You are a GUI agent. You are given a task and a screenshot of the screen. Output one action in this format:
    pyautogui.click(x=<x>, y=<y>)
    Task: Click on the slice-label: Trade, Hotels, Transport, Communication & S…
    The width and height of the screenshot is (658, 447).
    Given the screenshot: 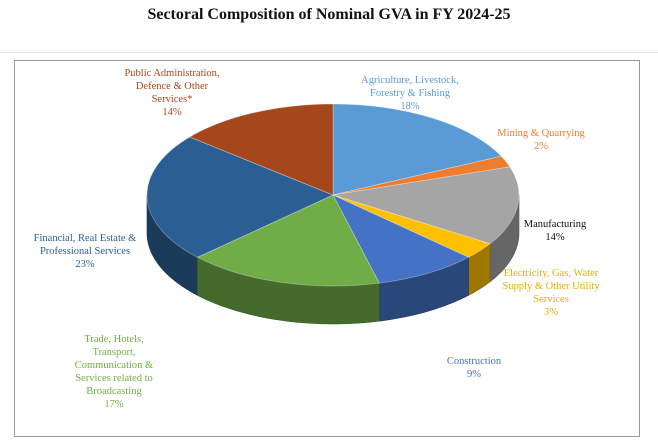 What is the action you would take?
    pyautogui.click(x=114, y=372)
    